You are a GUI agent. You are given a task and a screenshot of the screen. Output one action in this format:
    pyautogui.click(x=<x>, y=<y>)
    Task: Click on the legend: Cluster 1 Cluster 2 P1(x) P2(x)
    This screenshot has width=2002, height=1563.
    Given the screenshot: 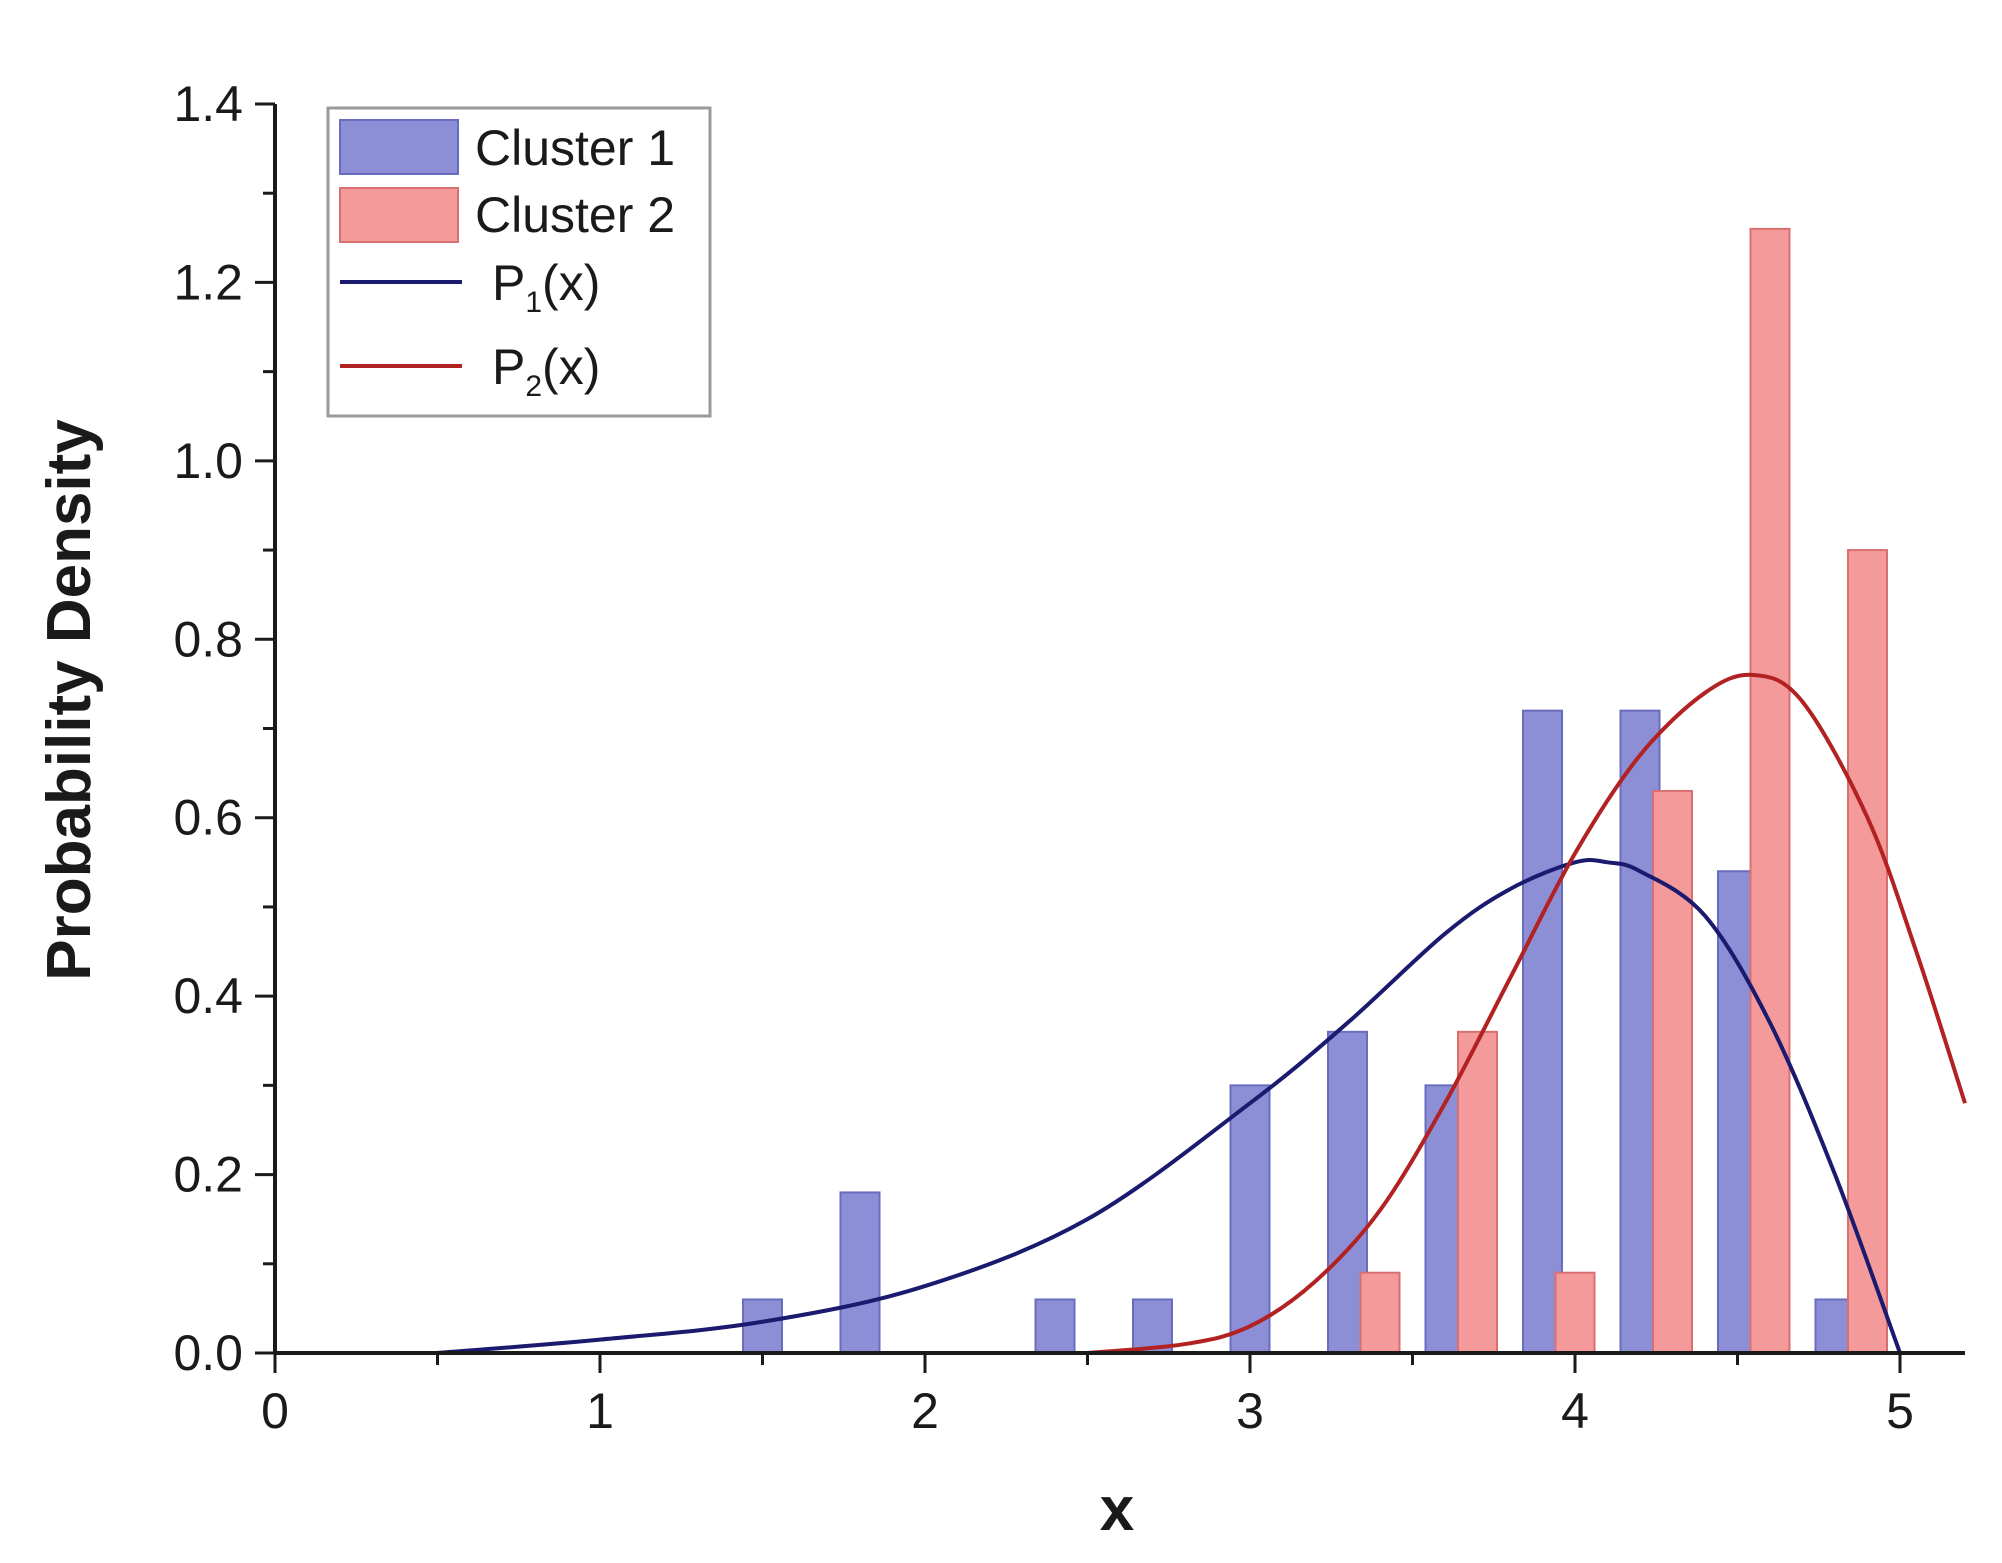 What is the action you would take?
    pyautogui.click(x=519, y=262)
    